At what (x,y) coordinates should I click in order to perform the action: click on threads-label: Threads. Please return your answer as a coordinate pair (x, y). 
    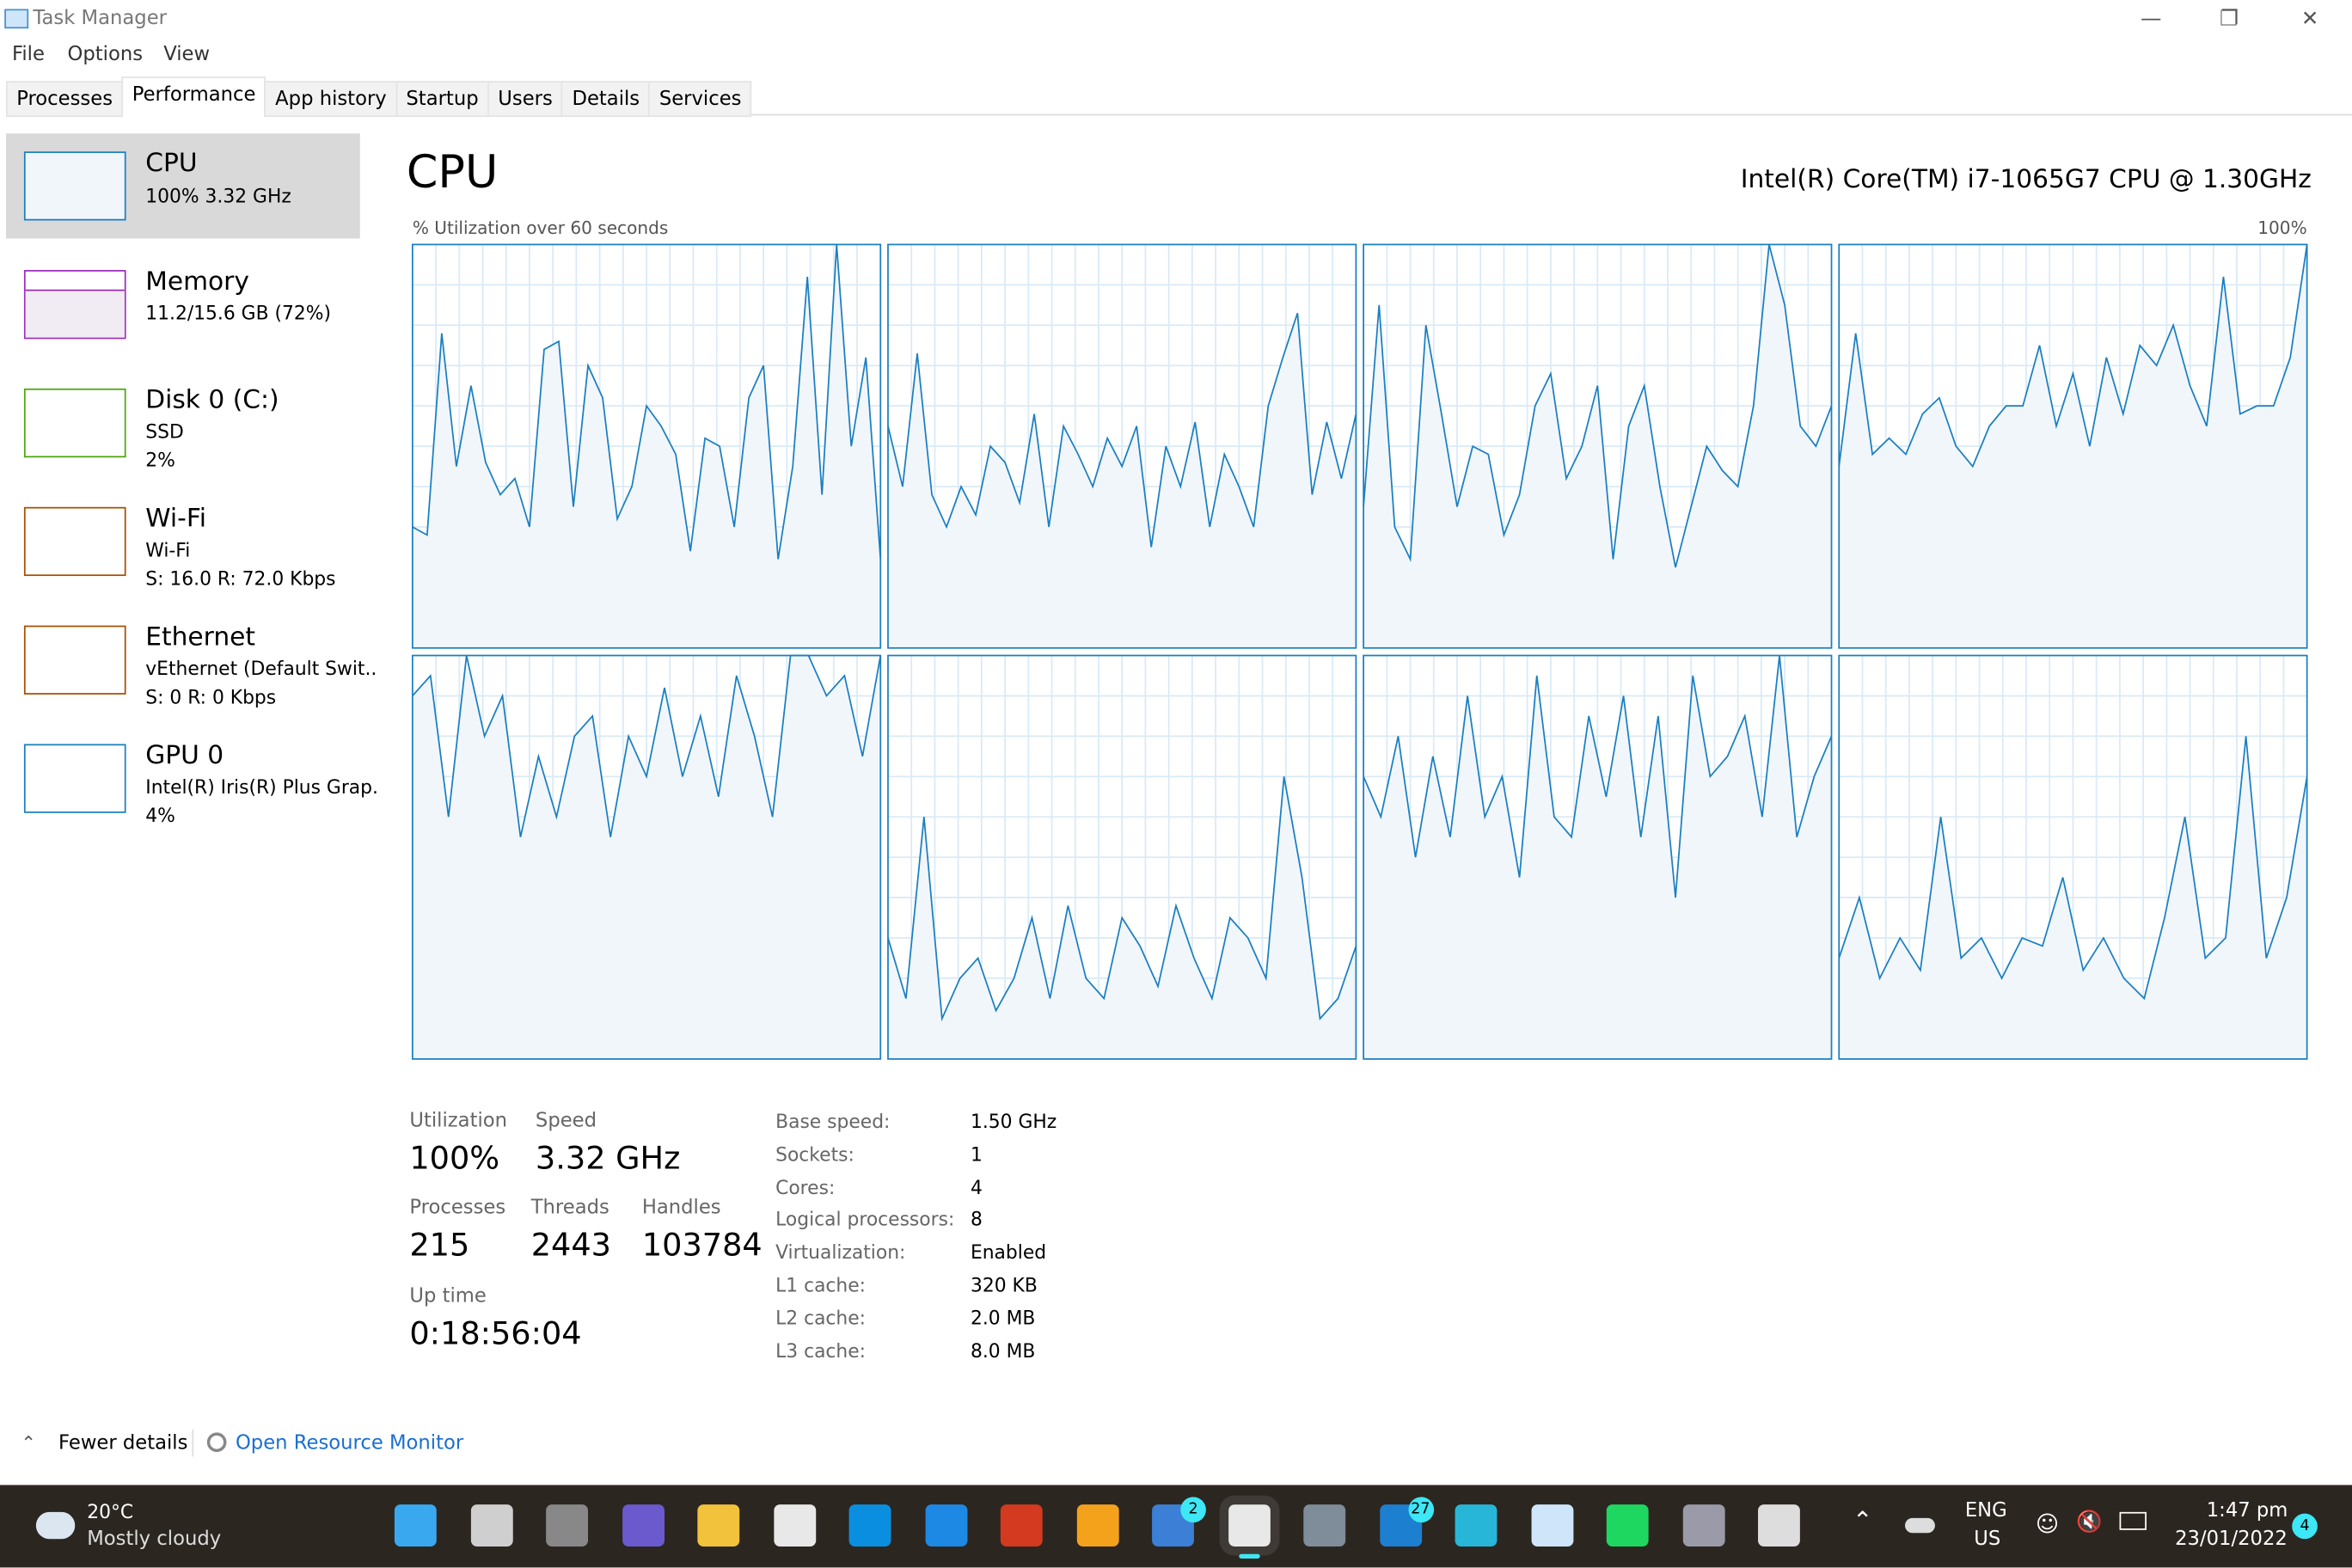
    Looking at the image, I should click on (569, 1208).